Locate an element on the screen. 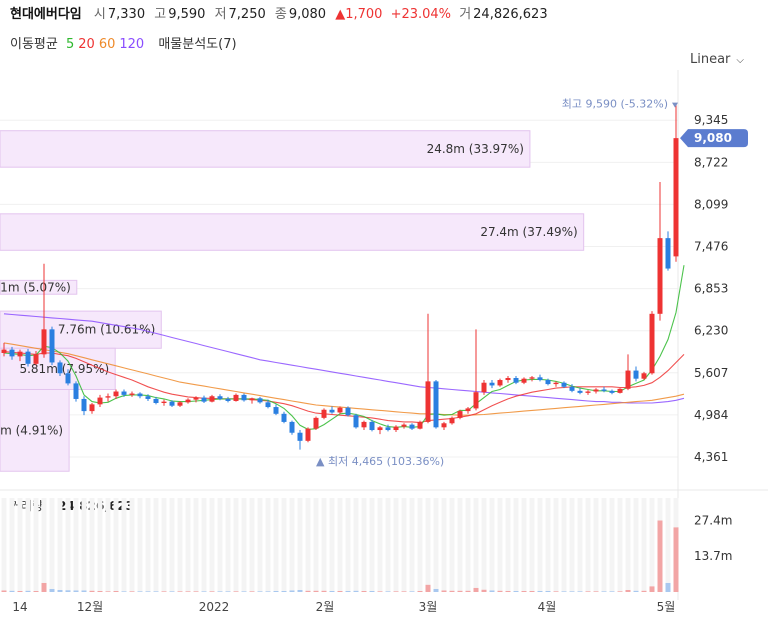  volume-profile-label: 매물분석도(7) is located at coordinates (197, 44).